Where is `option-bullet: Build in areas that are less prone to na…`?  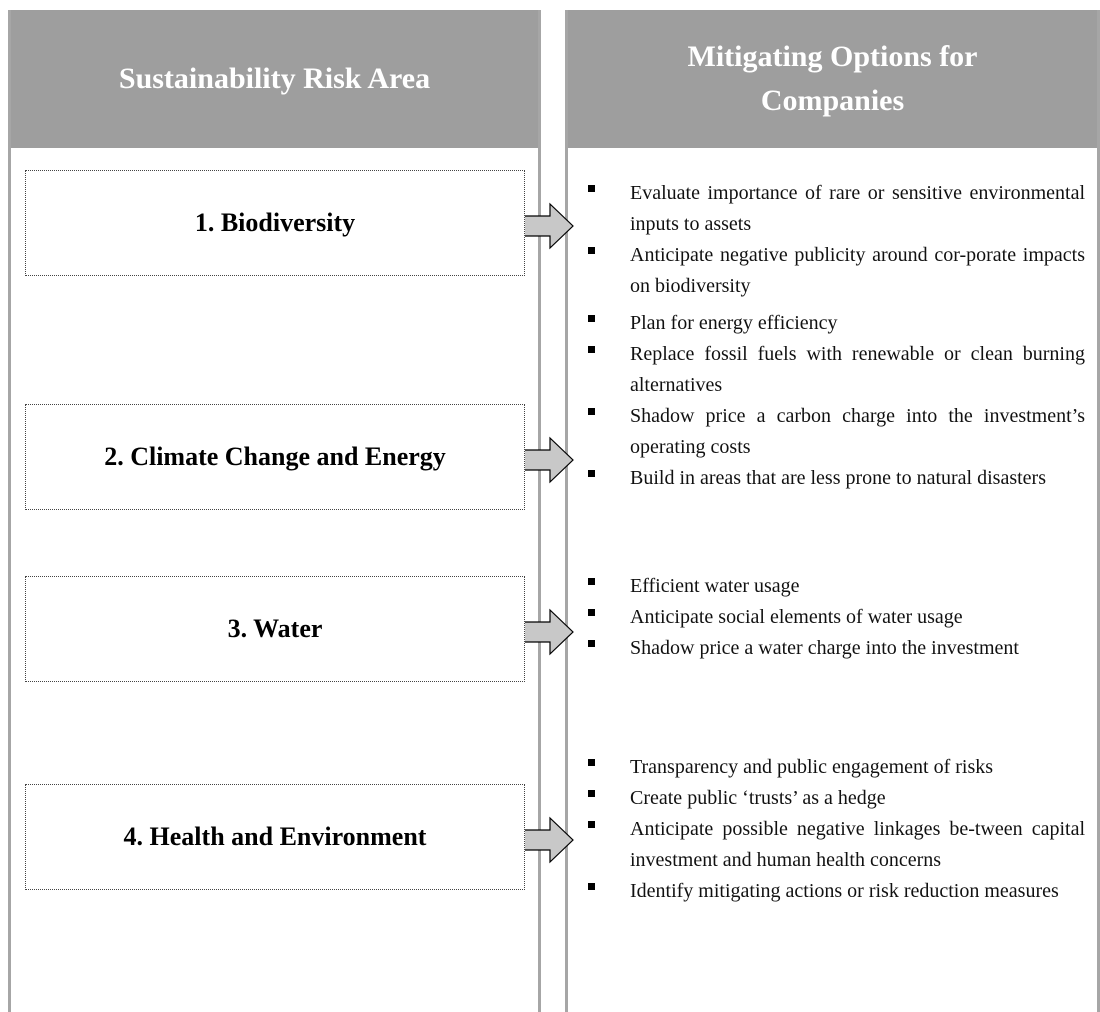 option-bullet: Build in areas that are less prone to na… is located at coordinates (836, 478).